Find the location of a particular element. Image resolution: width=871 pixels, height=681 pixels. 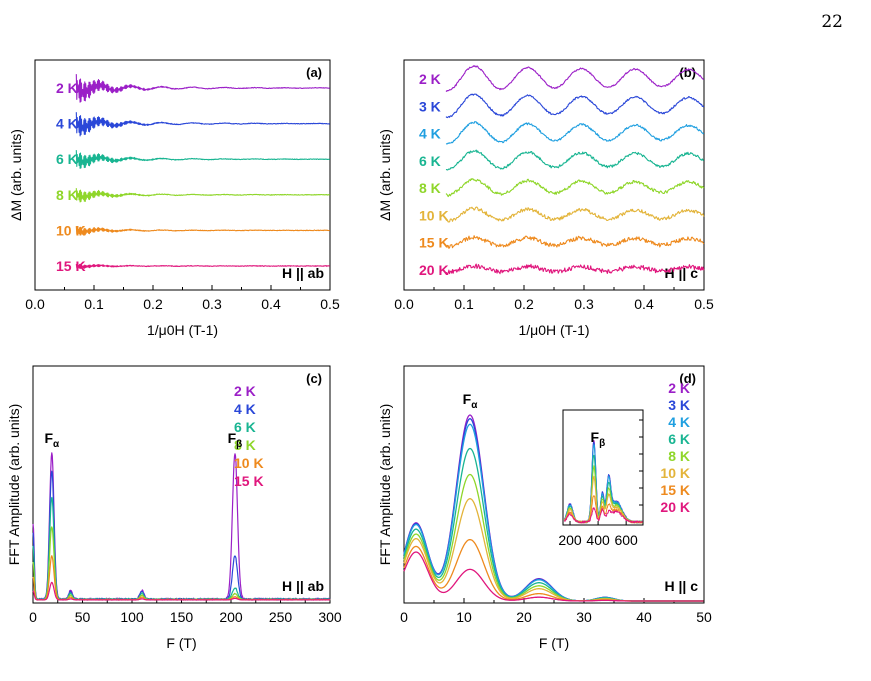

x-tick-label: 20 is located at coordinates (524, 617).